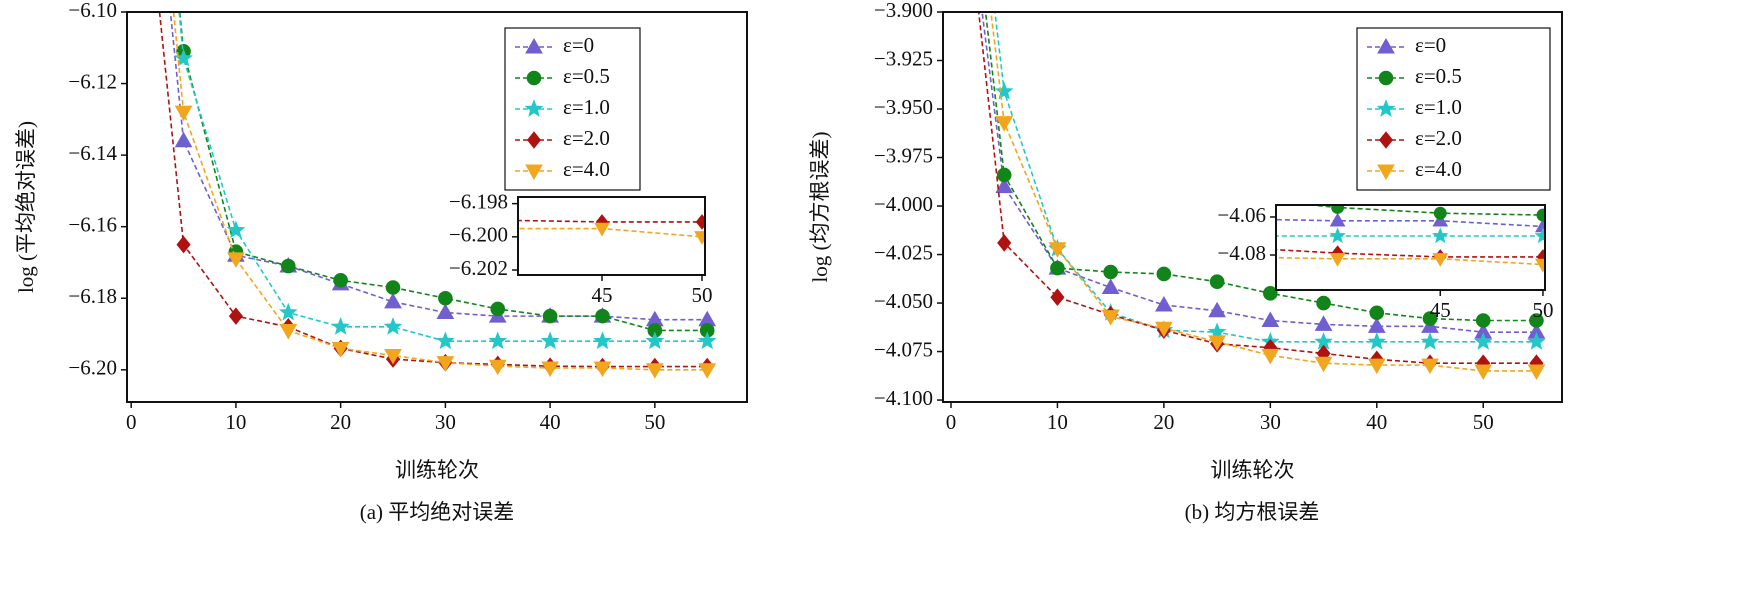  Describe the element at coordinates (903, 155) in the screenshot. I see `y-tick-label: −3.975` at that location.